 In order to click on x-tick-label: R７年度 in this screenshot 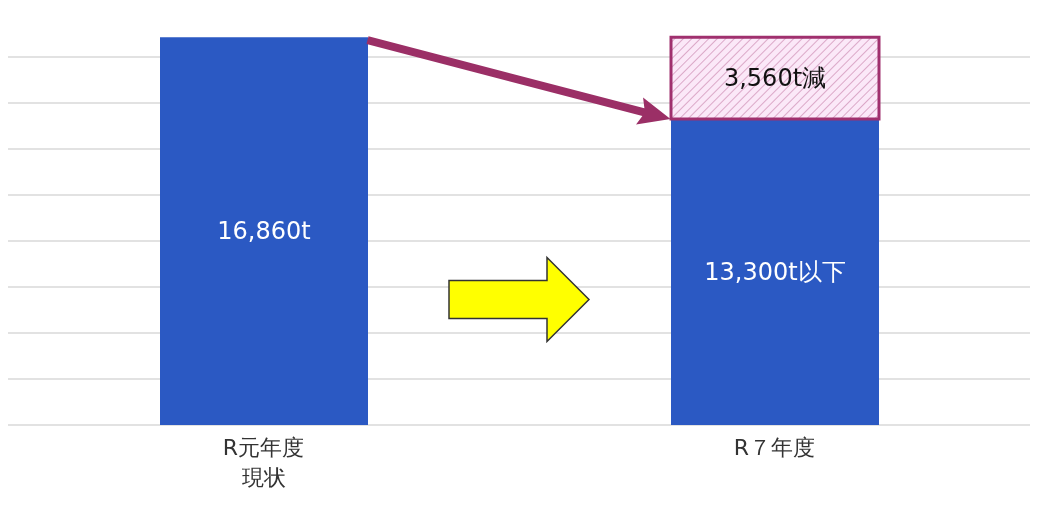, I will do `click(774, 447)`.